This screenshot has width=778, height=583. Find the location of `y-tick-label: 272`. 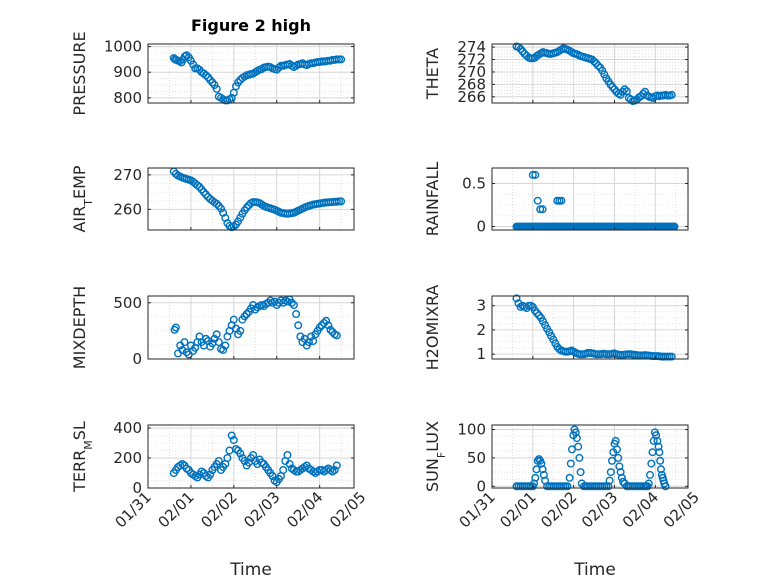

y-tick-label: 272 is located at coordinates (471, 60).